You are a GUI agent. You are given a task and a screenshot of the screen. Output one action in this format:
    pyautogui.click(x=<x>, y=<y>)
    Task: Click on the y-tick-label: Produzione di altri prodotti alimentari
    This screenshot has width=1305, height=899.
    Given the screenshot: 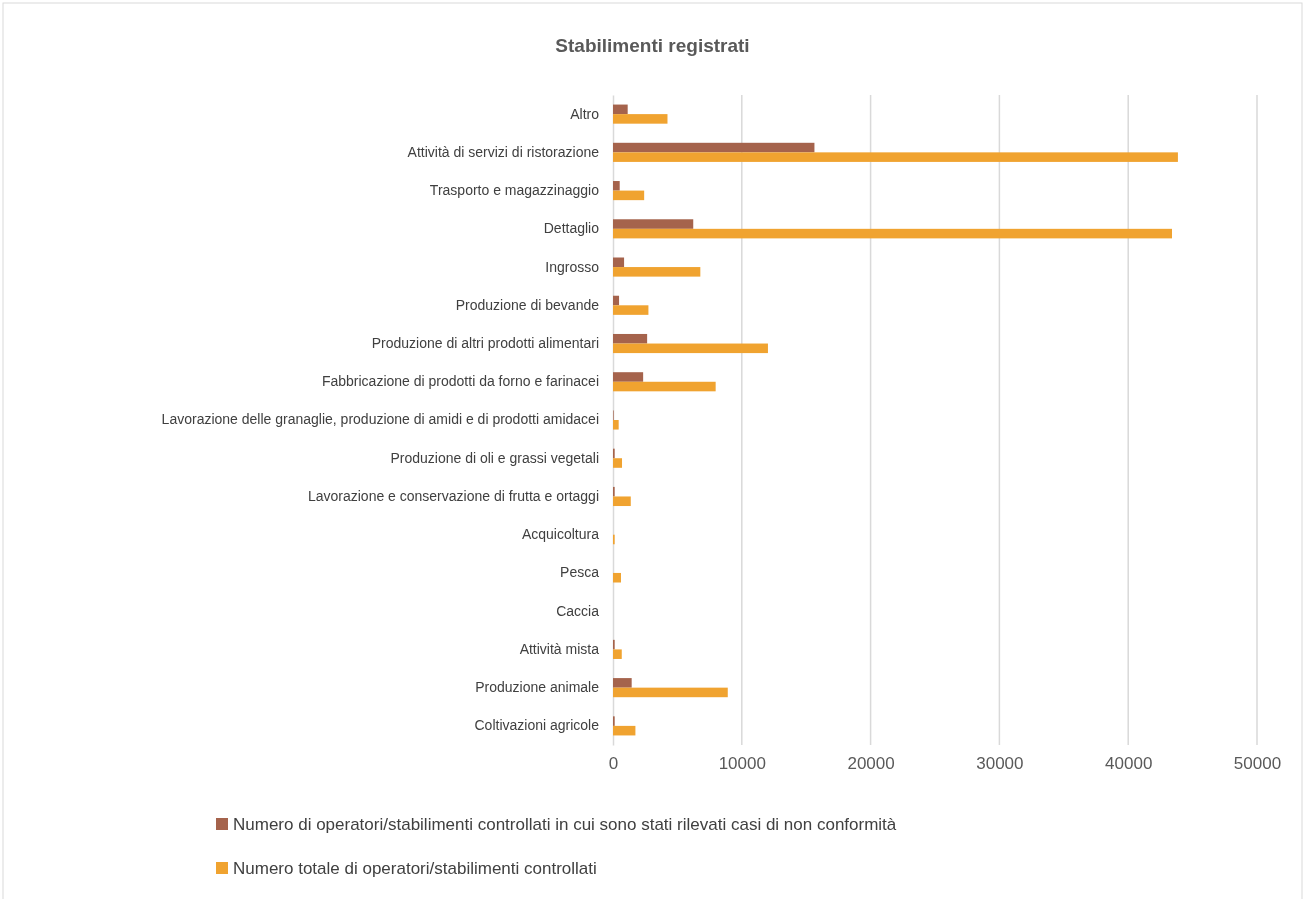 What is the action you would take?
    pyautogui.click(x=485, y=343)
    